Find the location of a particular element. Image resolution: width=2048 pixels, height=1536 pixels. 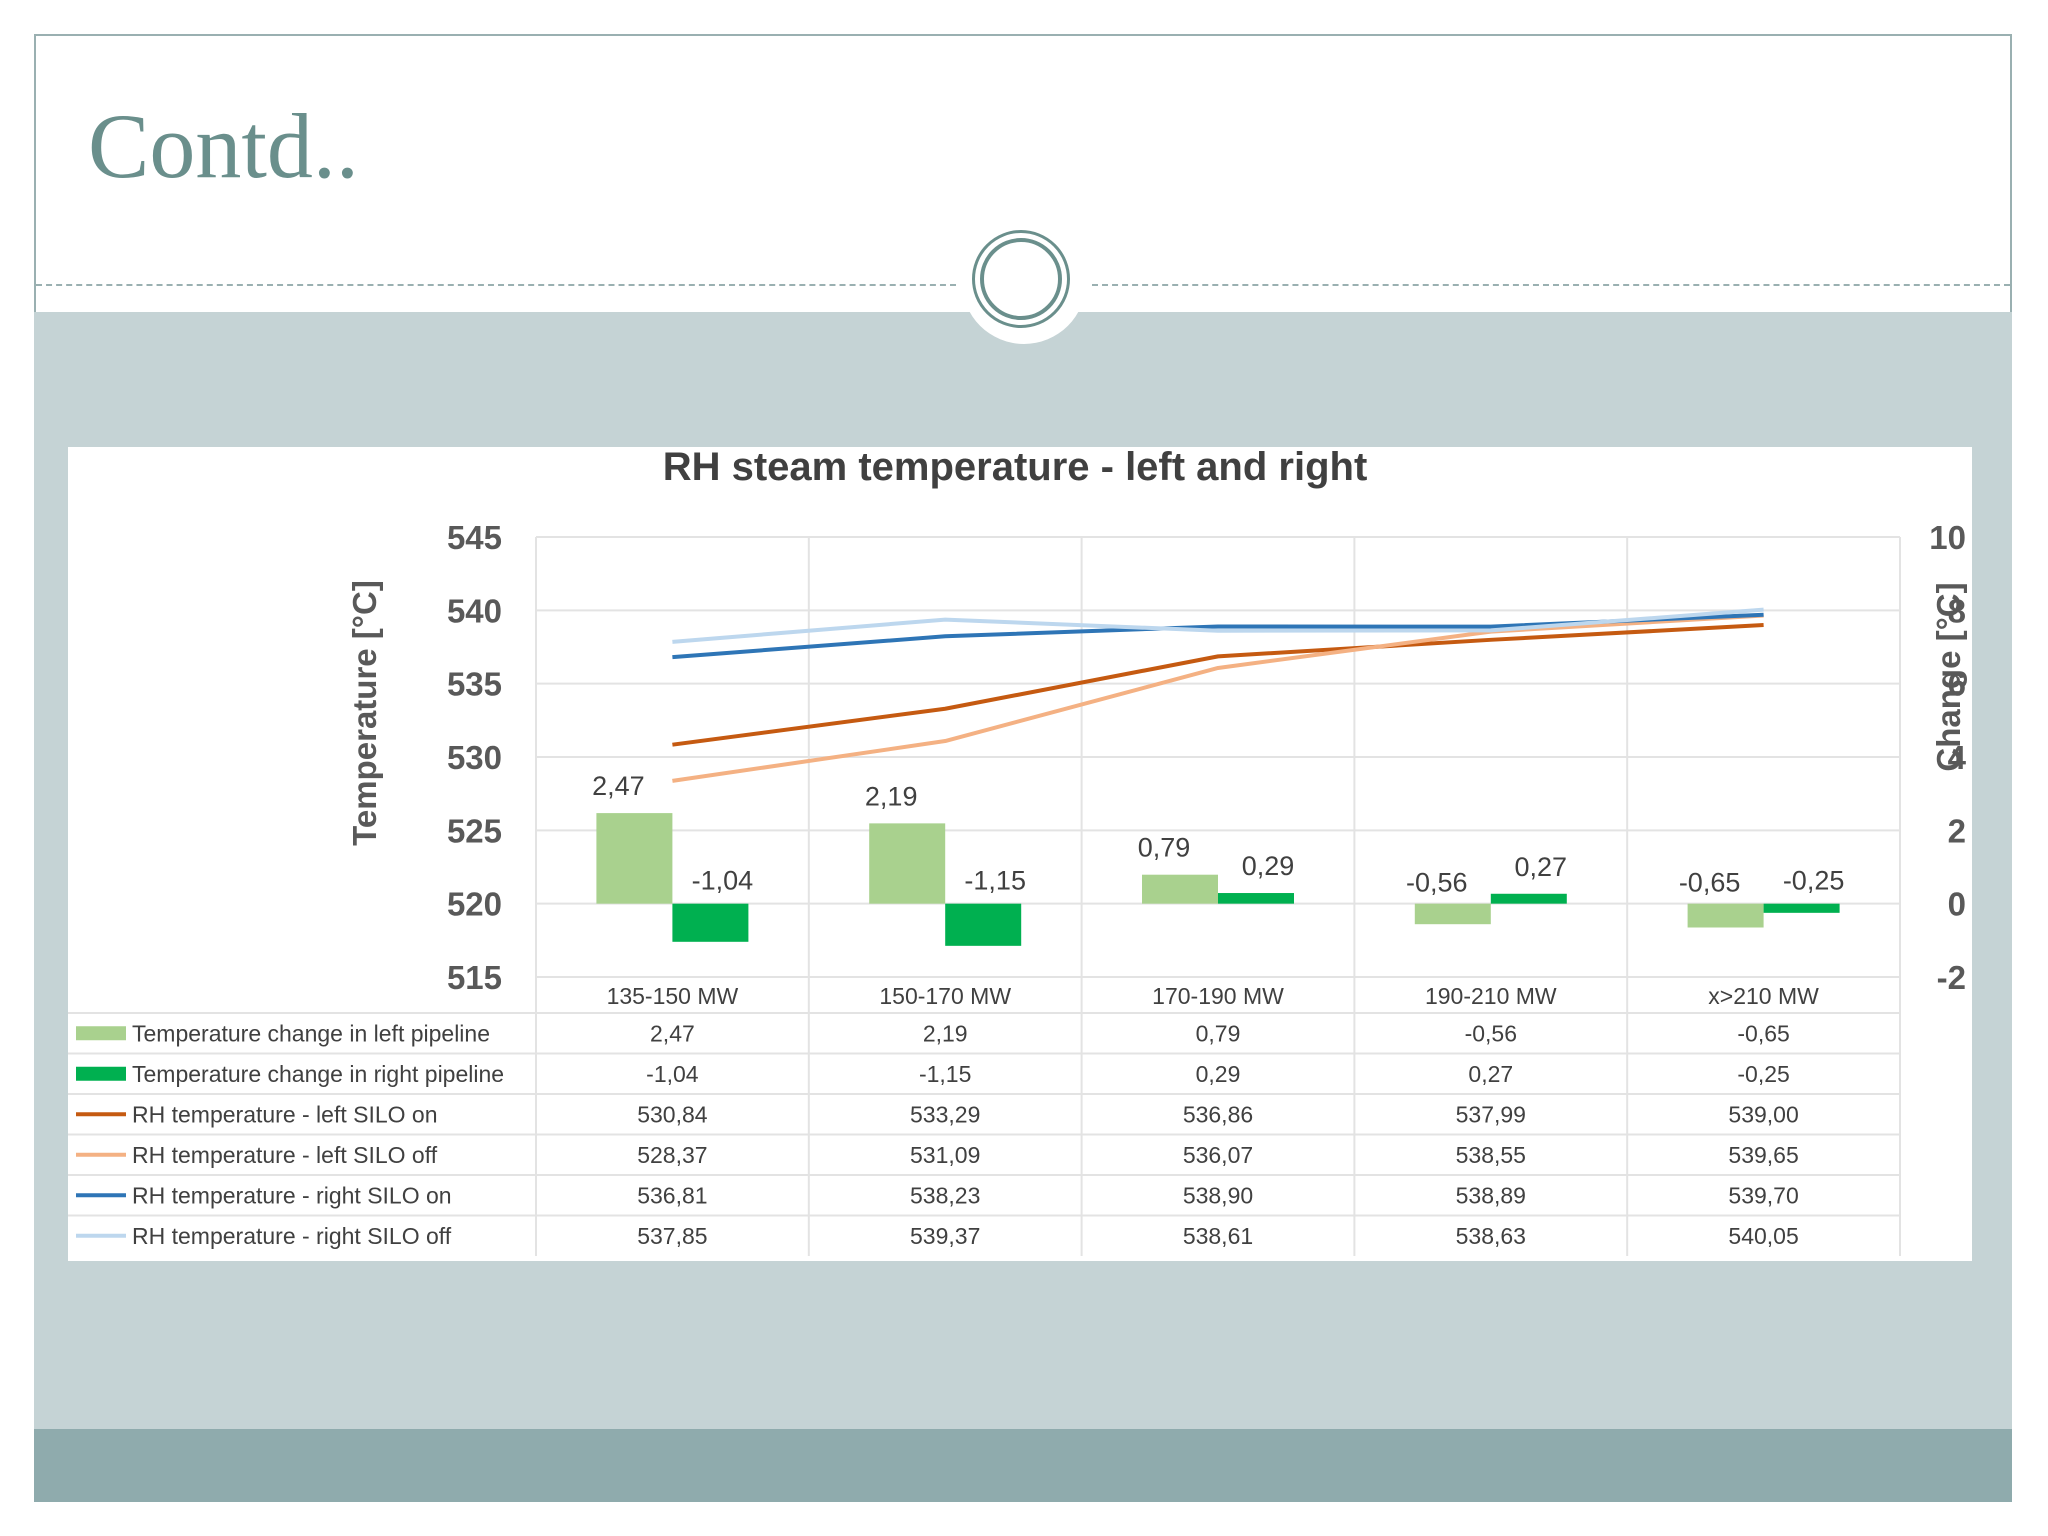

y-tick-label: 540 is located at coordinates (474, 610).